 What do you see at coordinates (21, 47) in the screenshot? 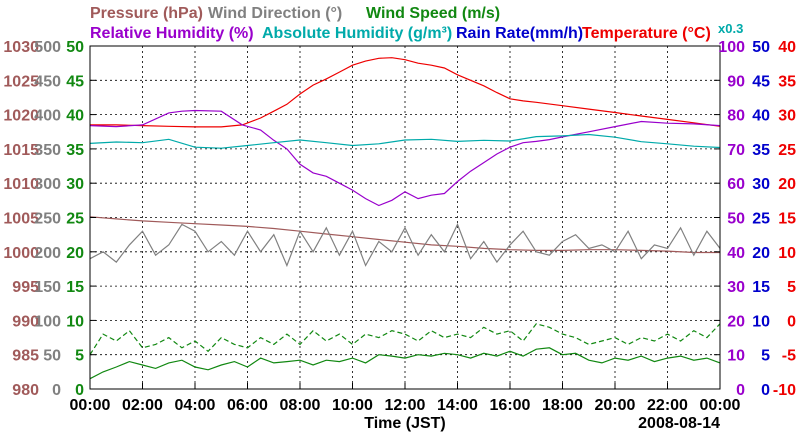
I see `left-axis-tick-pressure: 1030` at bounding box center [21, 47].